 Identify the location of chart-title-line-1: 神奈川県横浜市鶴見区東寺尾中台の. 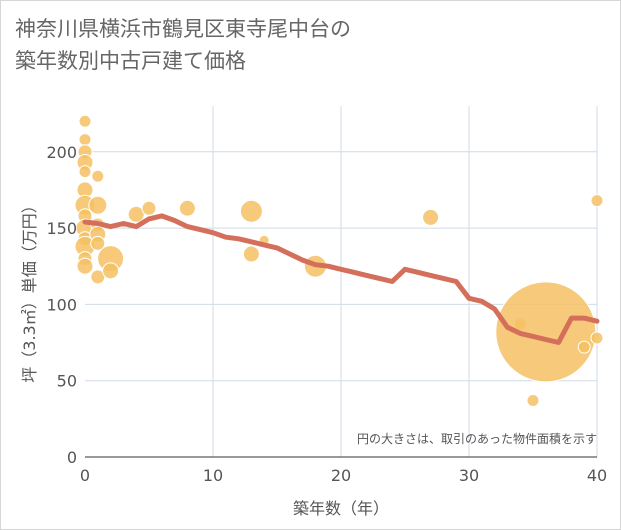
(183, 29).